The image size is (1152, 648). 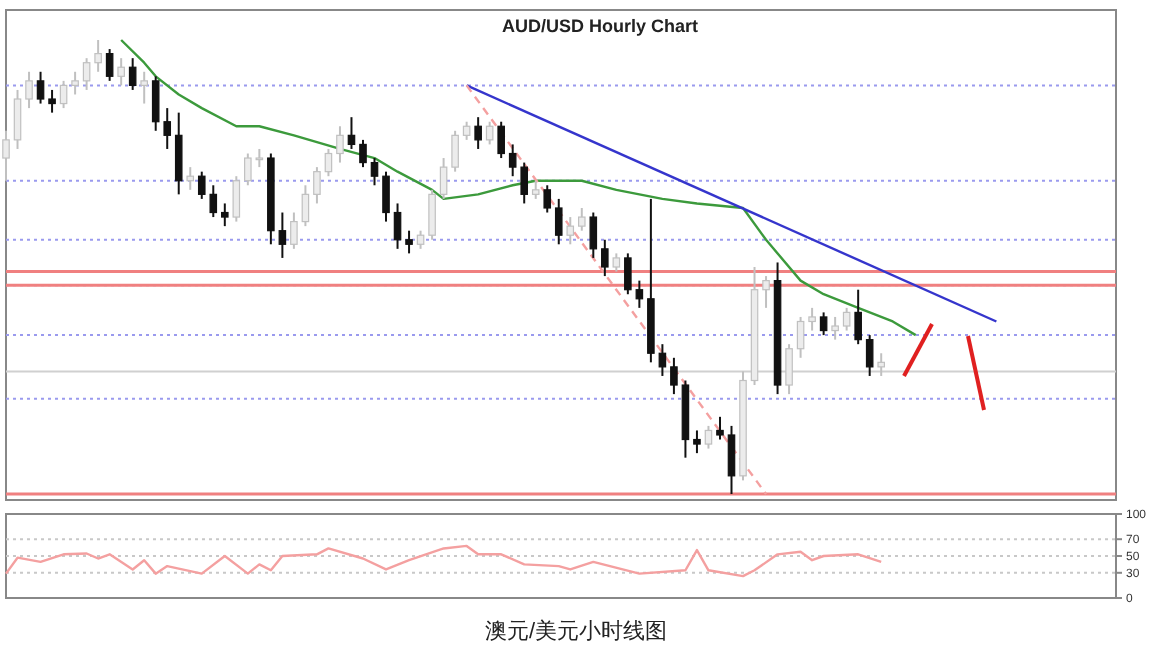 I want to click on text: 澳元/美元小时线图, so click(x=576, y=631).